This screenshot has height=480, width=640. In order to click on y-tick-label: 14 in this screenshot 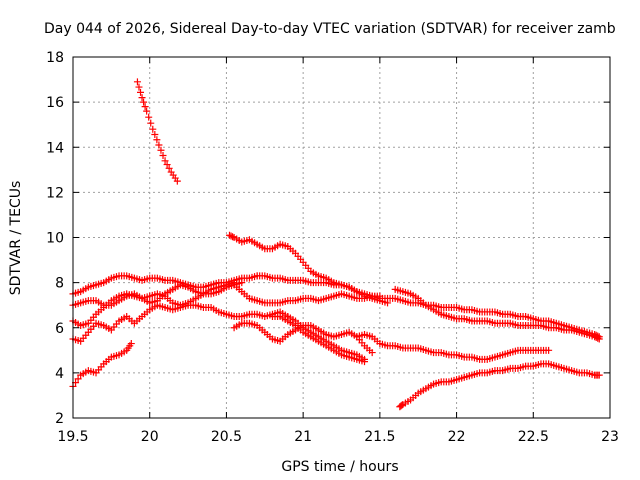, I will do `click(55, 148)`.